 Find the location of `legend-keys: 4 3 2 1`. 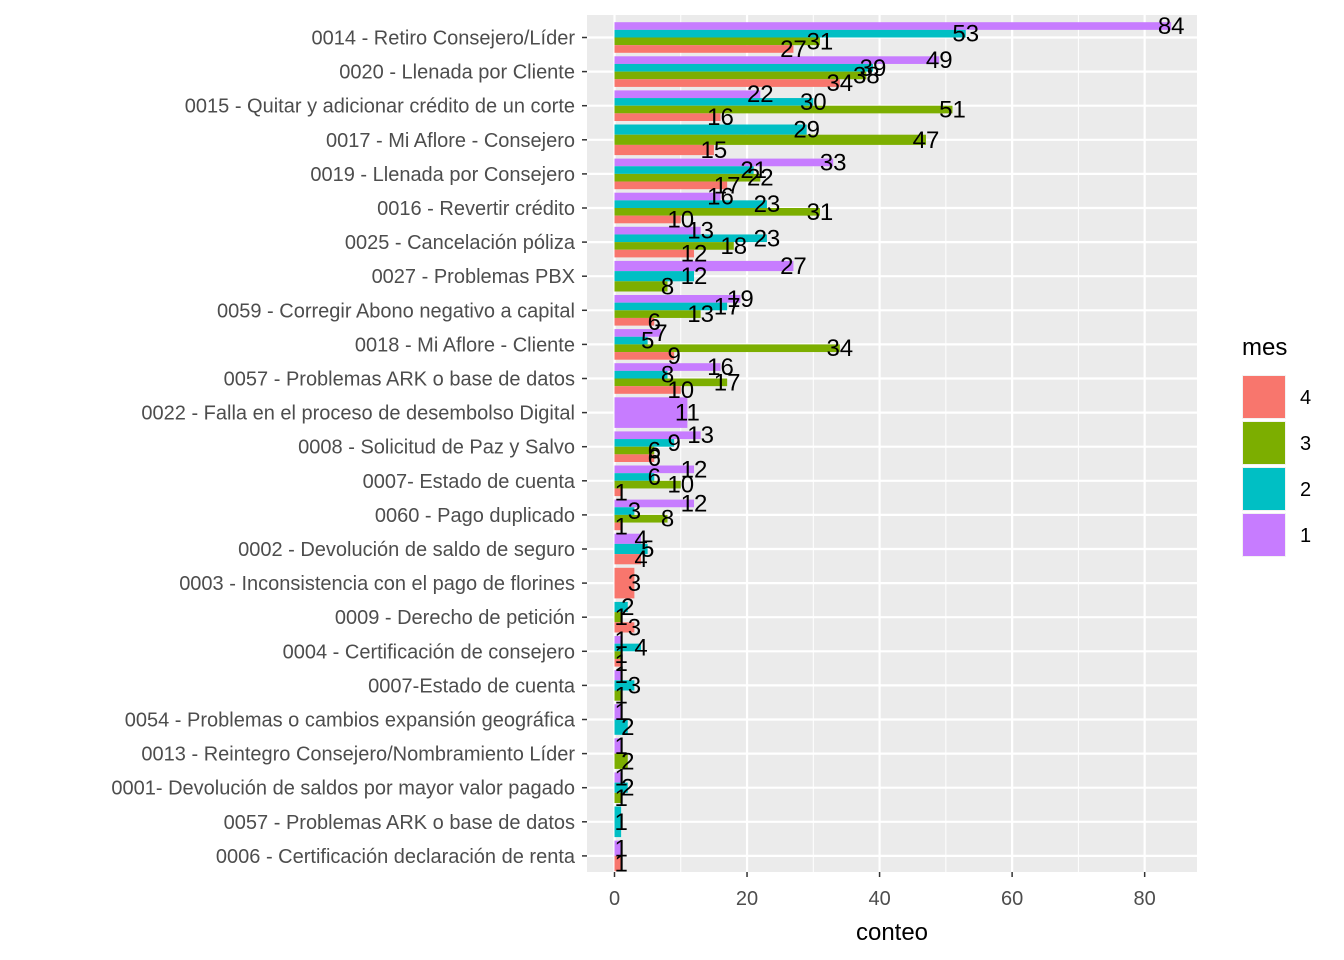

legend-keys: 4 3 2 1 is located at coordinates (1276, 466).